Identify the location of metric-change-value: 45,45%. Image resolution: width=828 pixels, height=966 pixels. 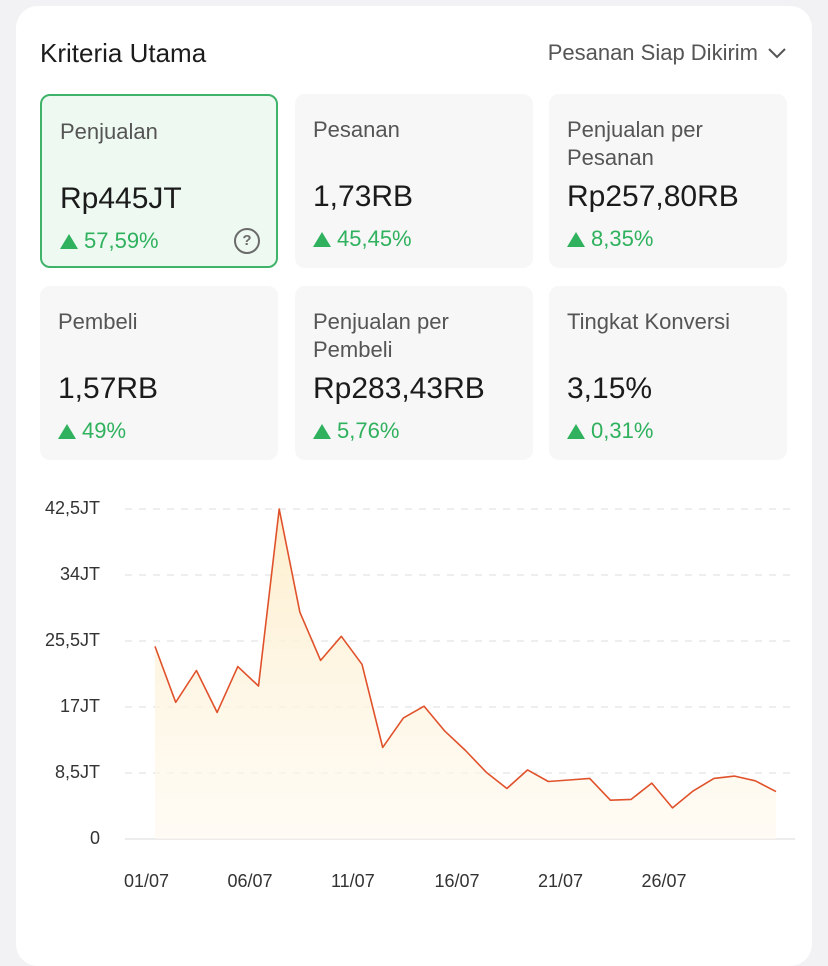
(374, 238).